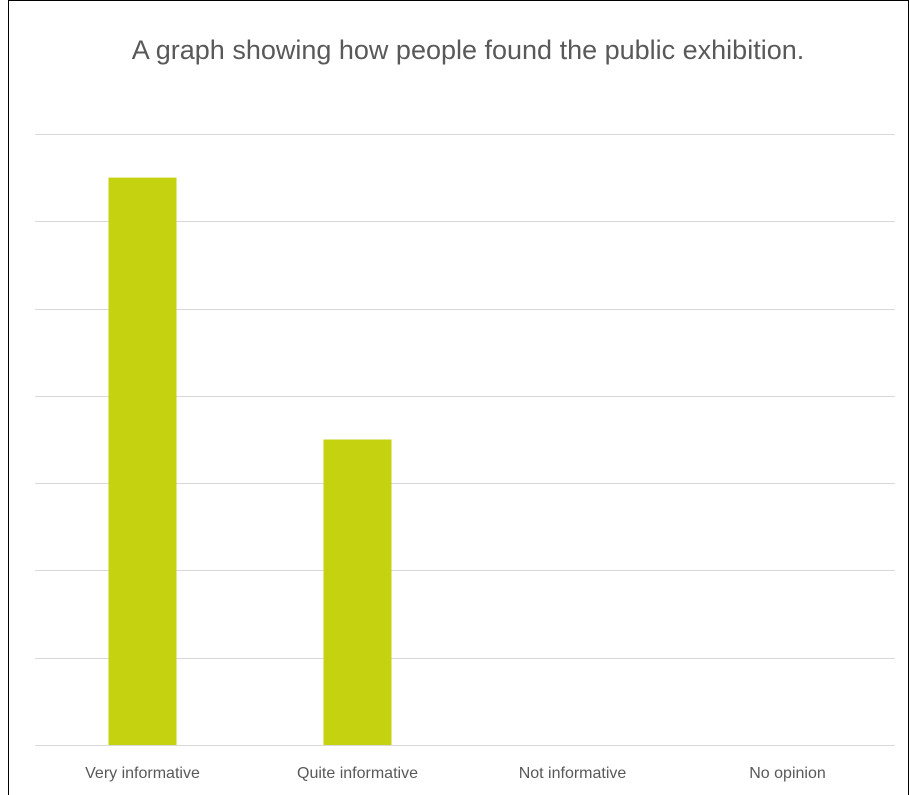 The image size is (909, 795). I want to click on category-label: Quite informative, so click(357, 773).